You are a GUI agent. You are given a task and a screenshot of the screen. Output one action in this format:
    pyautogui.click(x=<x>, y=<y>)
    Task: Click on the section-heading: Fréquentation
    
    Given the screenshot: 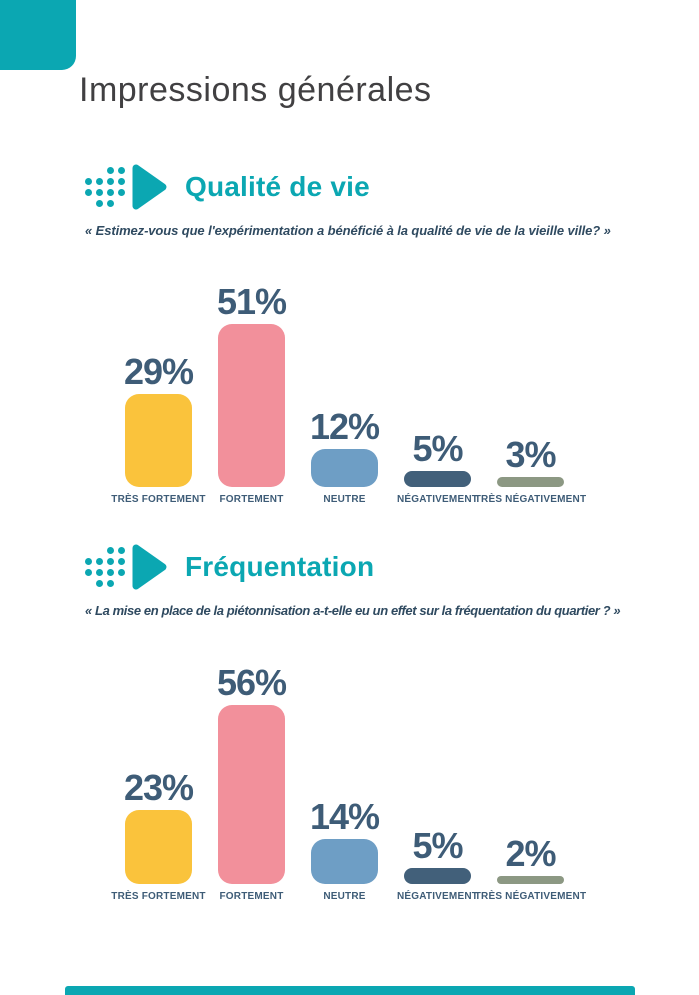 What is the action you would take?
    pyautogui.click(x=280, y=566)
    